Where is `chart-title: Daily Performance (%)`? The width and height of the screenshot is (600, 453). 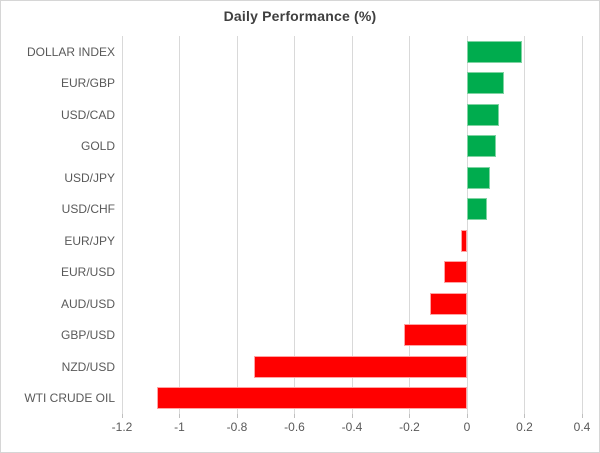
chart-title: Daily Performance (%) is located at coordinates (300, 16).